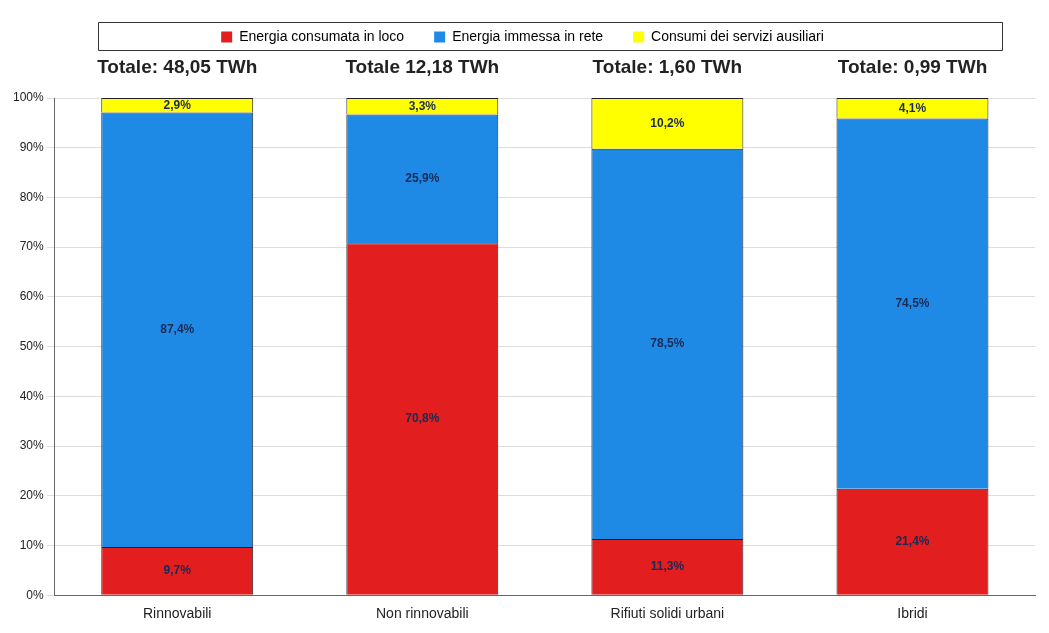 Image resolution: width=1049 pixels, height=633 pixels. What do you see at coordinates (32, 246) in the screenshot?
I see `y-tick-label: 70%` at bounding box center [32, 246].